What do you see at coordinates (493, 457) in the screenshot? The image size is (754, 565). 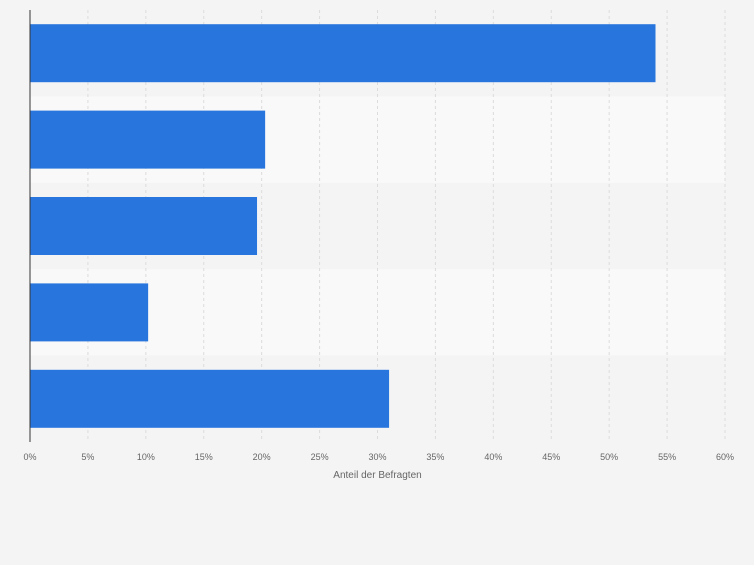 I see `x-tick-label-40: 40%` at bounding box center [493, 457].